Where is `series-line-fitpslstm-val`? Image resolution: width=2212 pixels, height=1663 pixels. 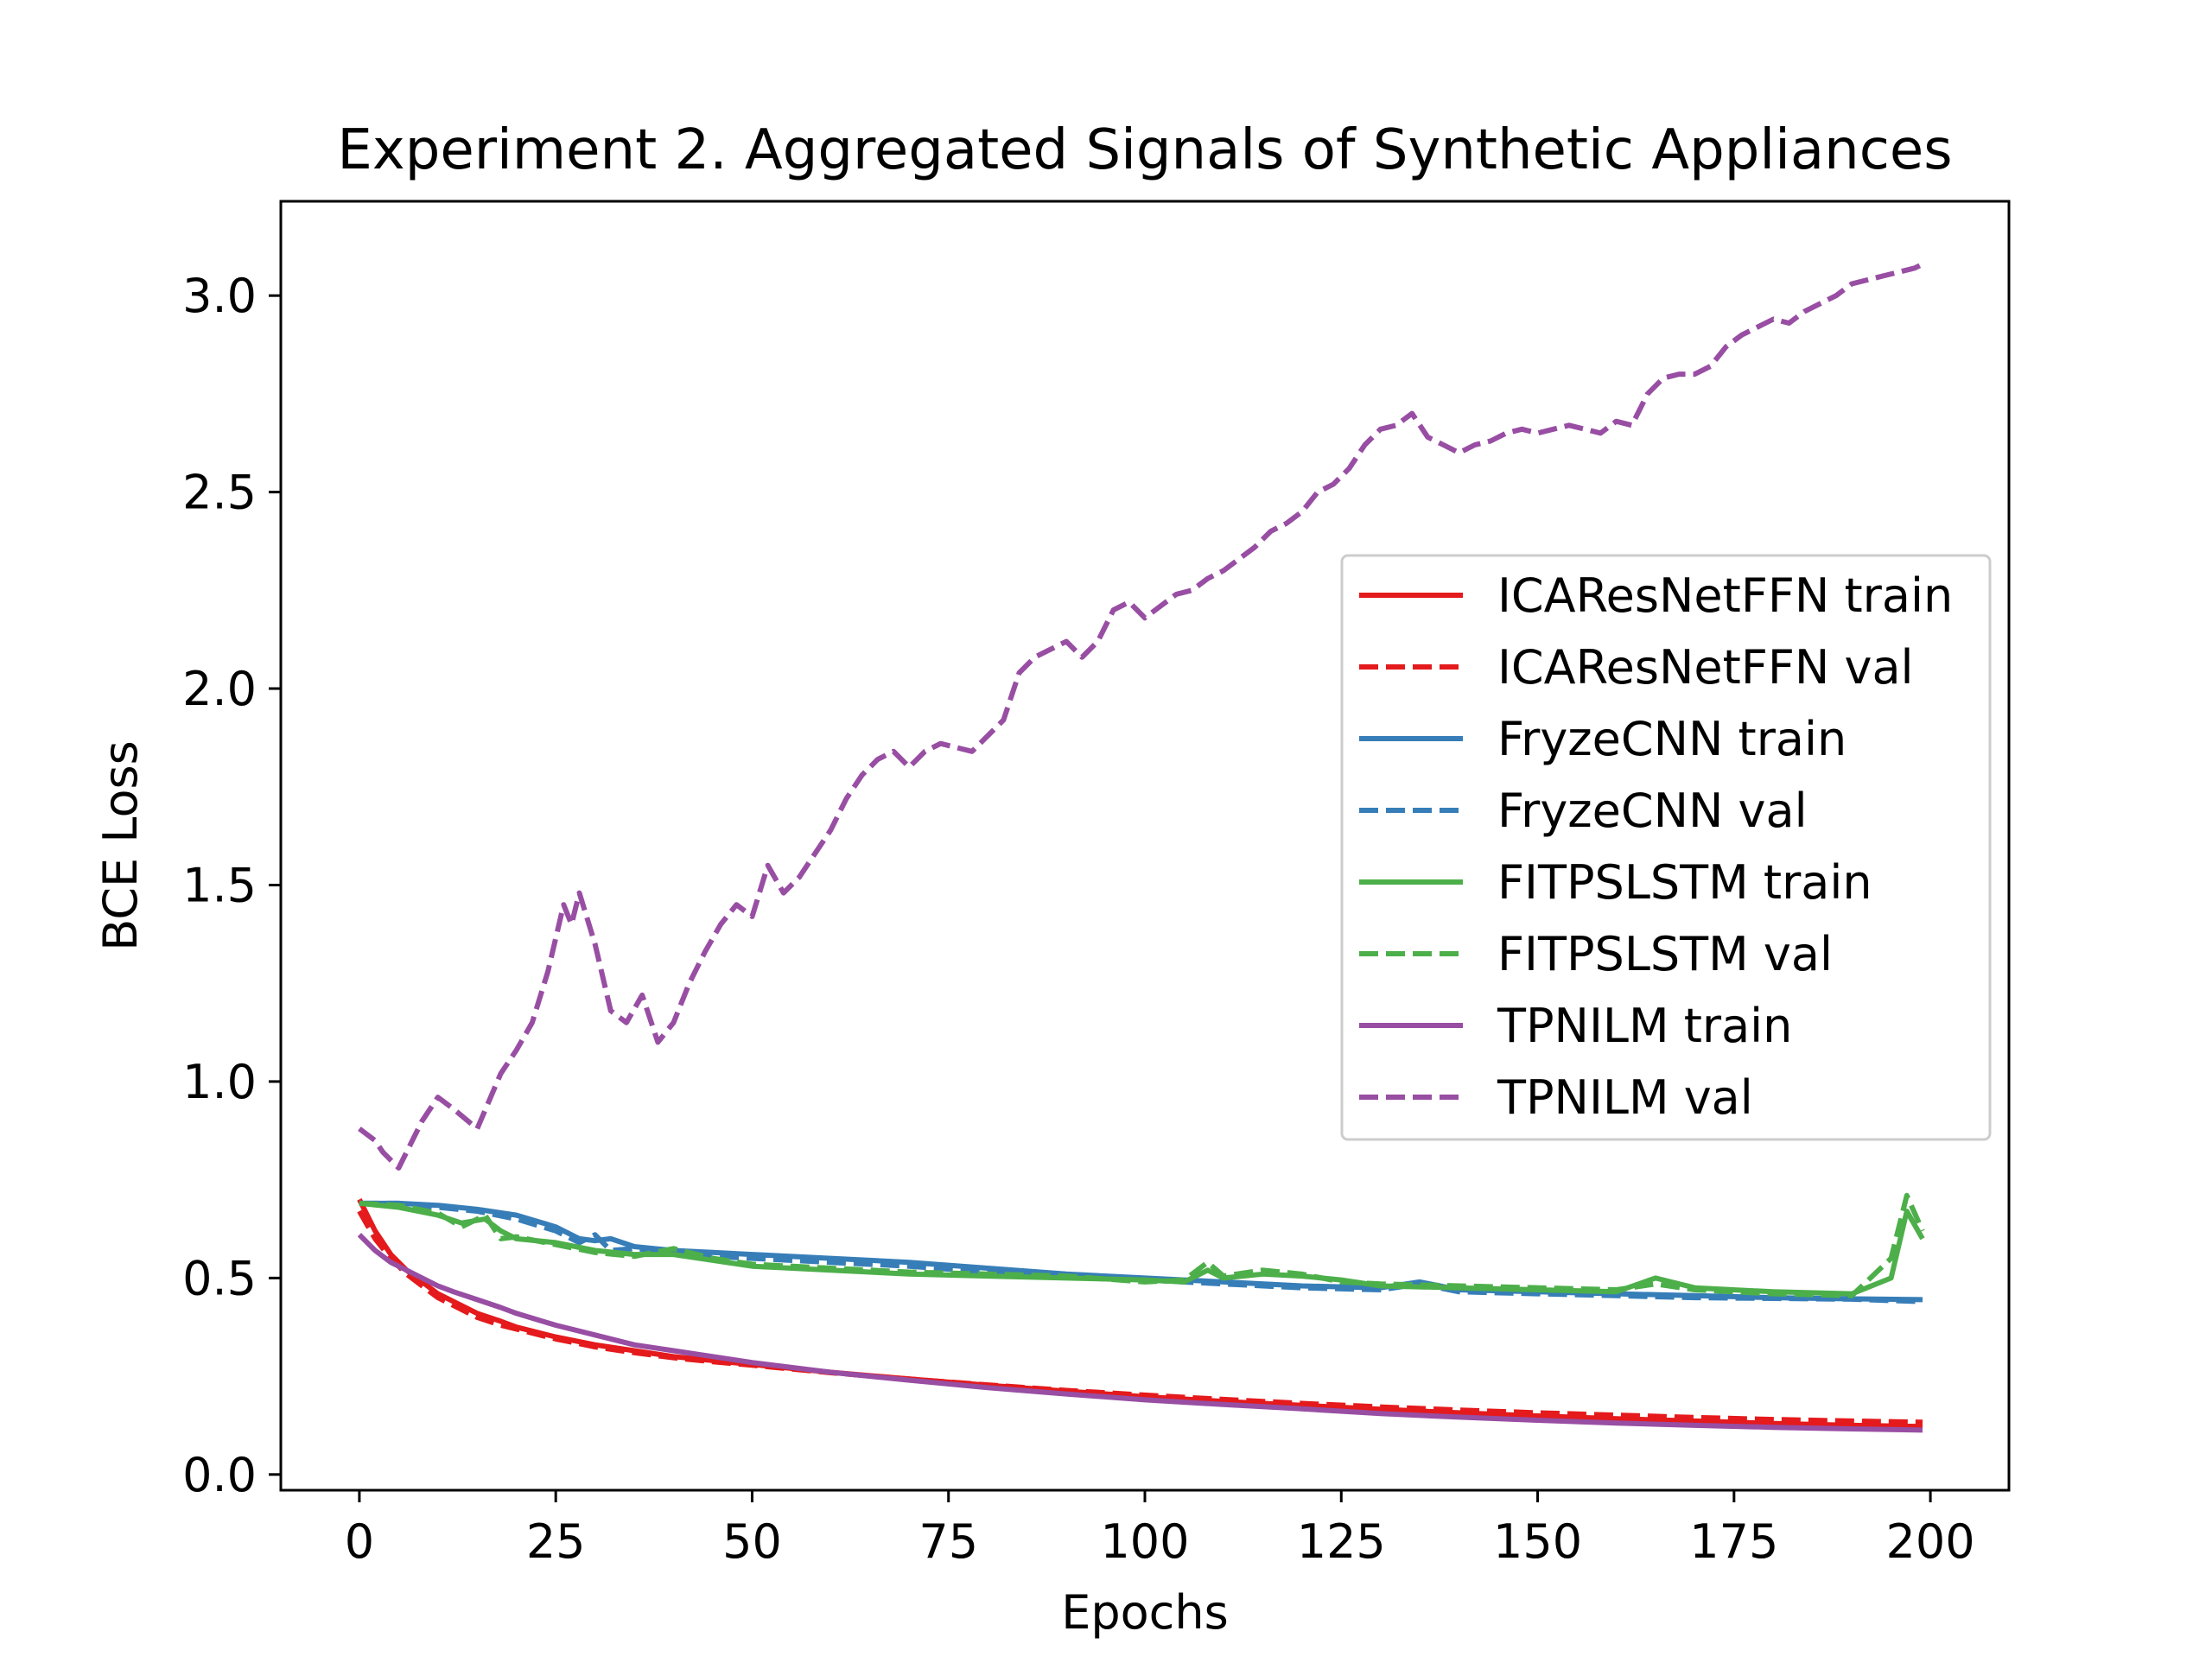 series-line-fitpslstm-val is located at coordinates (1142, 1245).